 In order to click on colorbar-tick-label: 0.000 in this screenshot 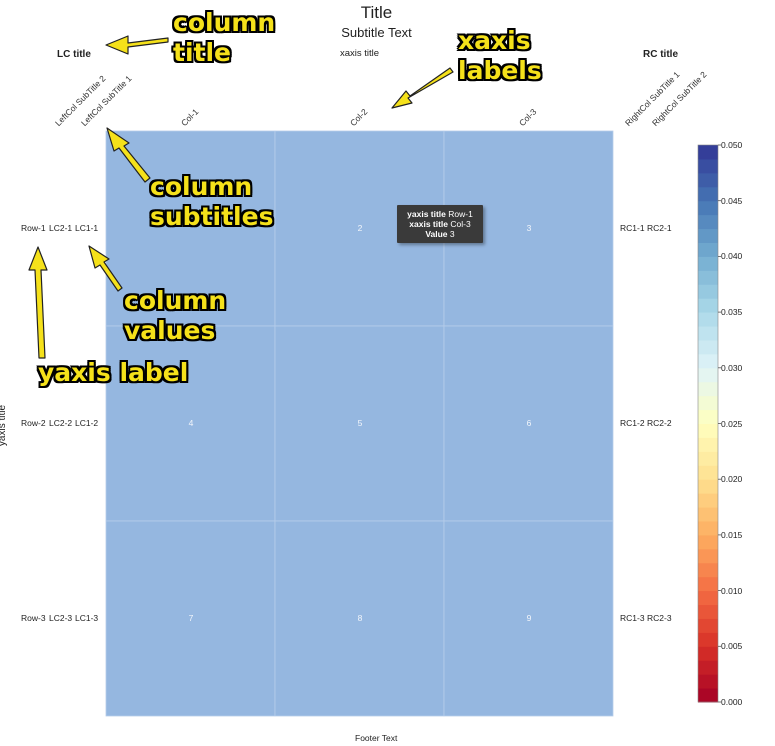, I will do `click(732, 702)`.